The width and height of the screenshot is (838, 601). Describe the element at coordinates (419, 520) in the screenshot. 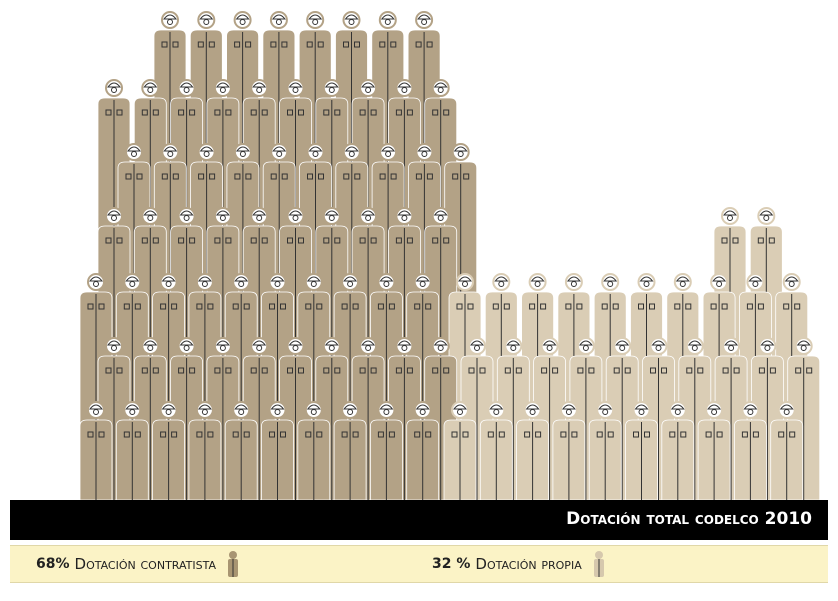

I see `banner: Dotación total codelco 2010` at that location.